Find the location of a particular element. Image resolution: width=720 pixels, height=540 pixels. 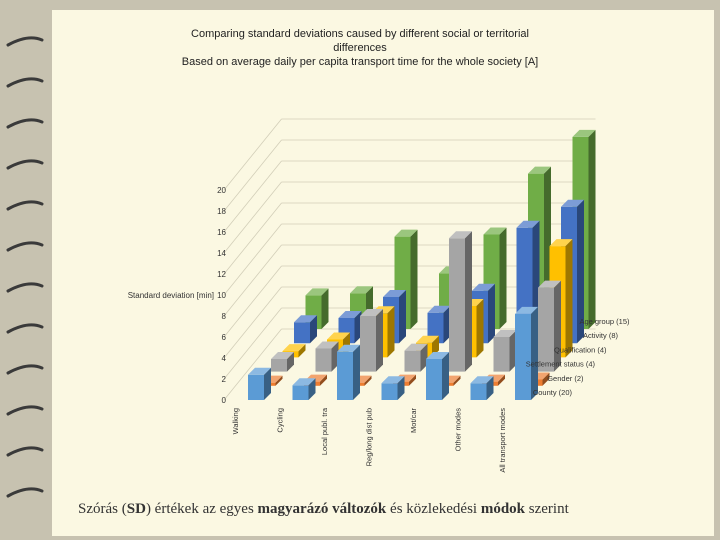

z-tick-label: 10 is located at coordinates (221, 295).